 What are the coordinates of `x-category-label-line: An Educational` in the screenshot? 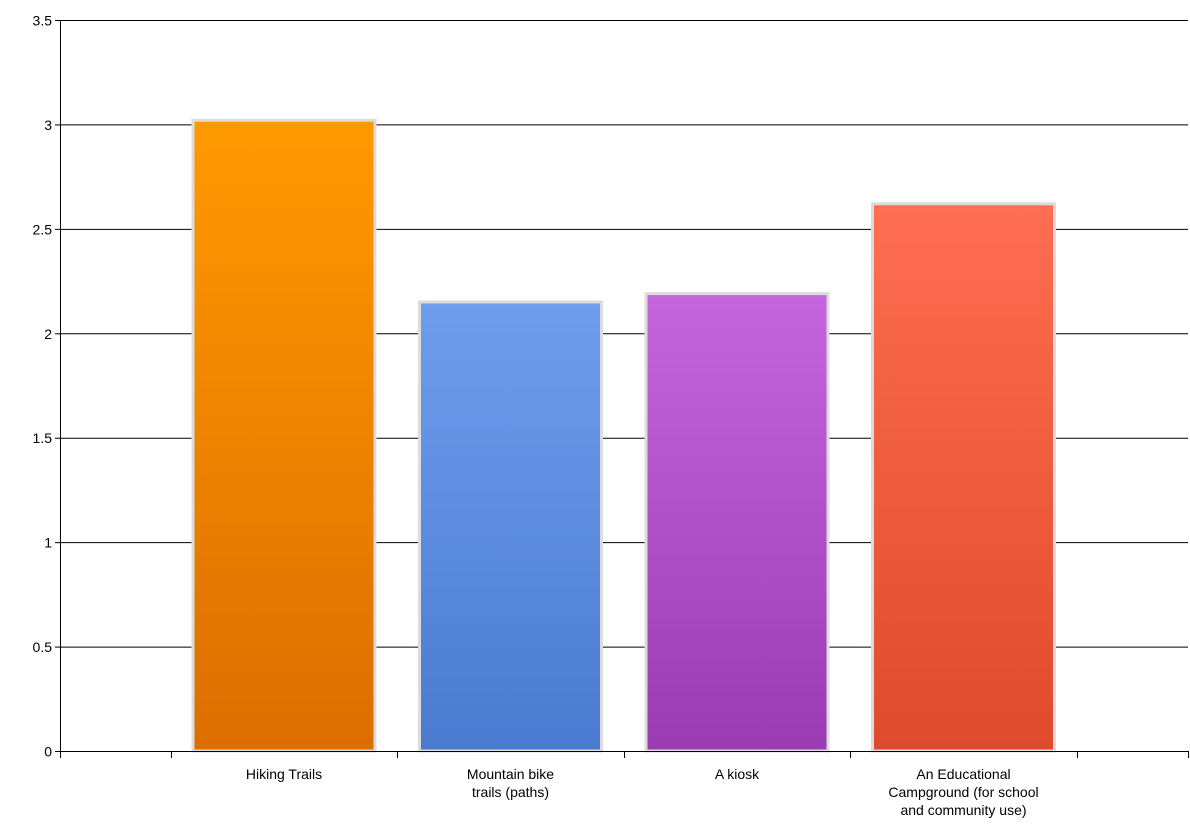 It's located at (963, 774).